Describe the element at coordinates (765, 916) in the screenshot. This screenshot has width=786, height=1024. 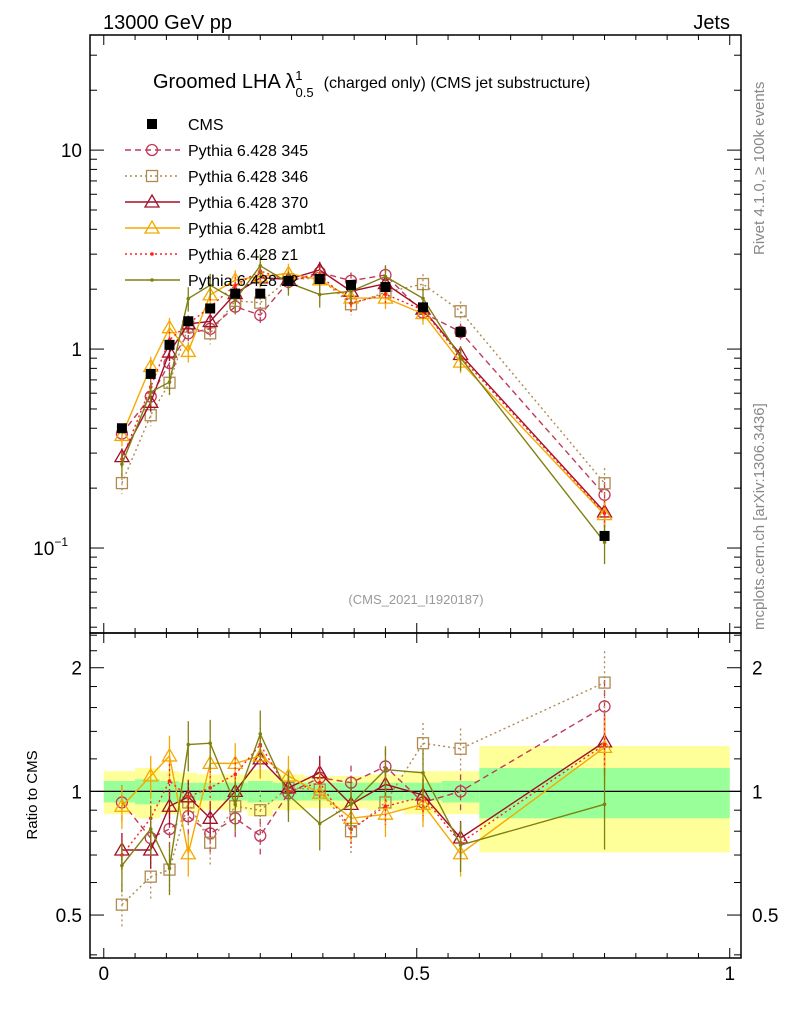
I see `ratio-y-tick-label-right: 0.5` at that location.